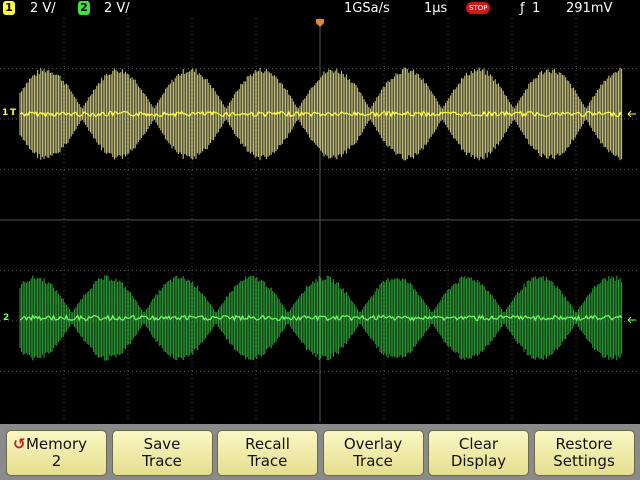 The image size is (640, 480). Describe the element at coordinates (478, 8) in the screenshot. I see `run-state: STOP` at that location.